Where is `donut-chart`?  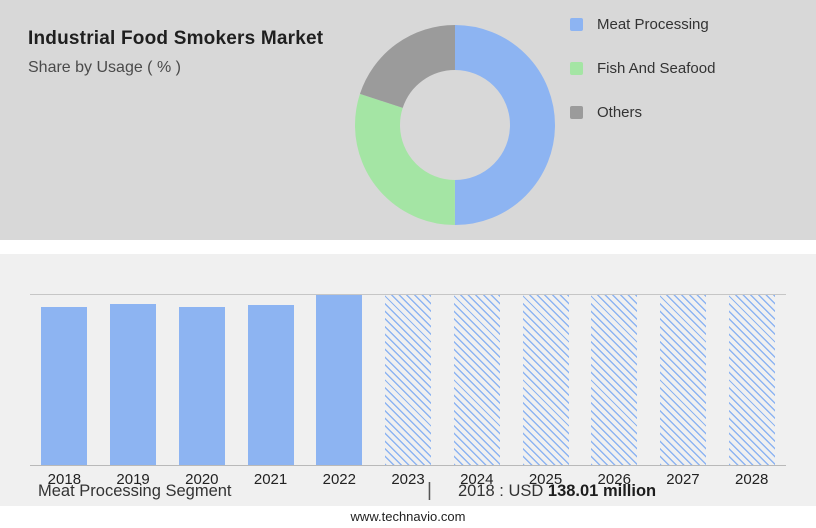
donut-chart is located at coordinates (455, 125).